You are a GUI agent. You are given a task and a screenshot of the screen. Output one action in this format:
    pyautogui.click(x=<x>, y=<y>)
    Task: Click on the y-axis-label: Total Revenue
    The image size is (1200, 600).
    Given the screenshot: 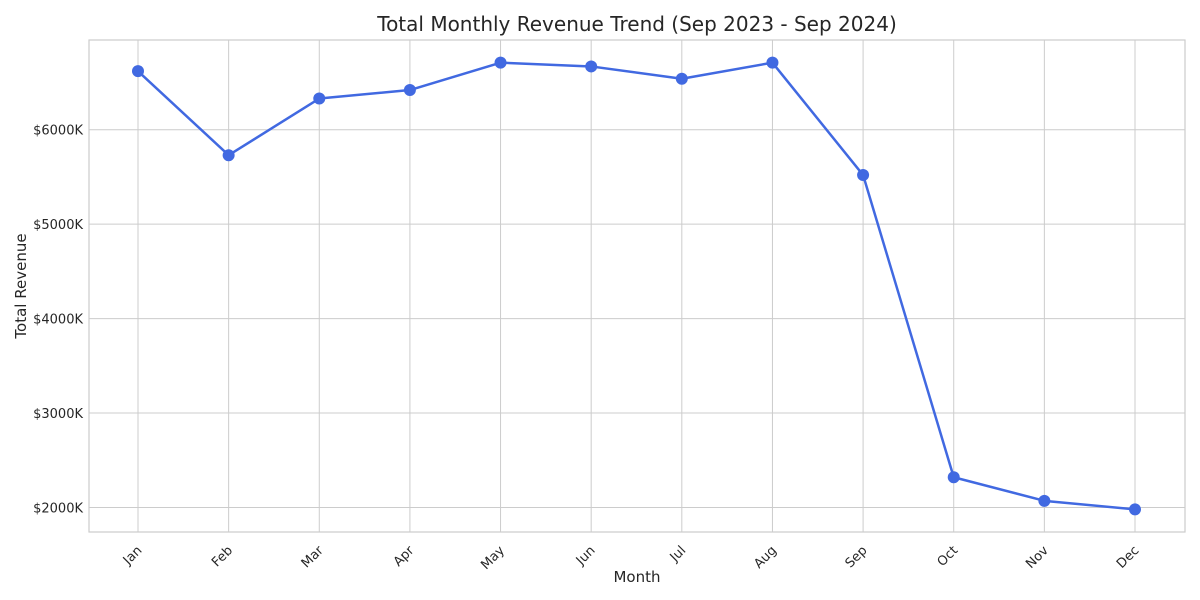 What is the action you would take?
    pyautogui.click(x=21, y=286)
    